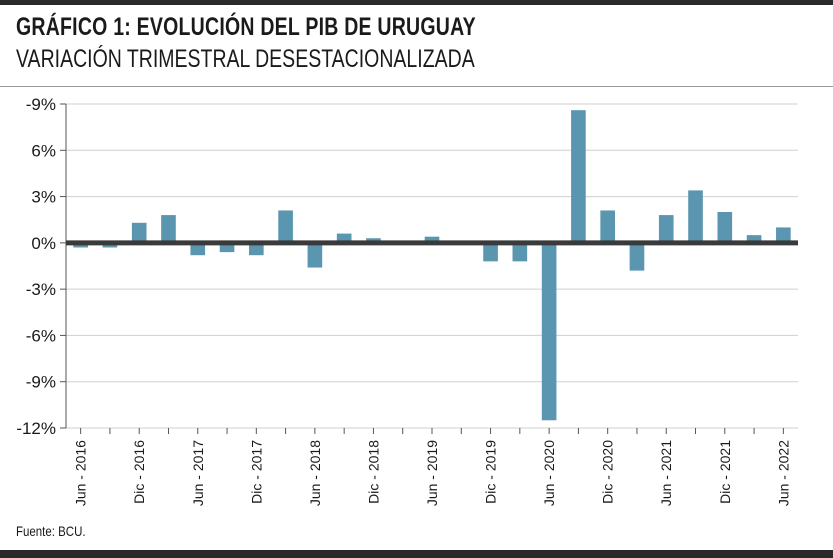 The image size is (833, 558). I want to click on bottom-border, so click(416, 554).